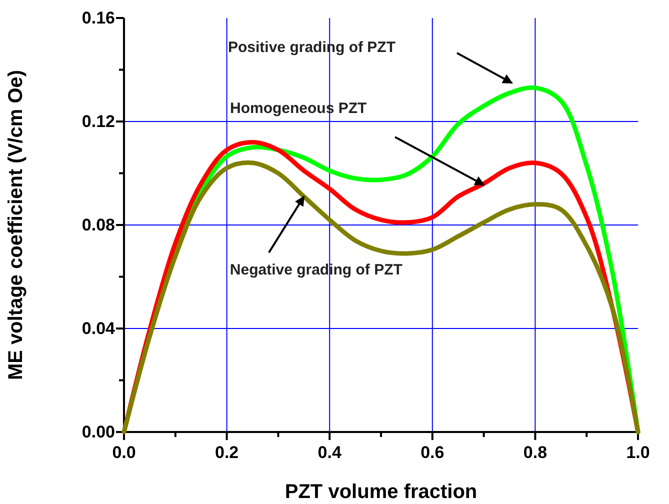 Image resolution: width=669 pixels, height=504 pixels. What do you see at coordinates (98, 18) in the screenshot?
I see `y-tick-label: 0.16` at bounding box center [98, 18].